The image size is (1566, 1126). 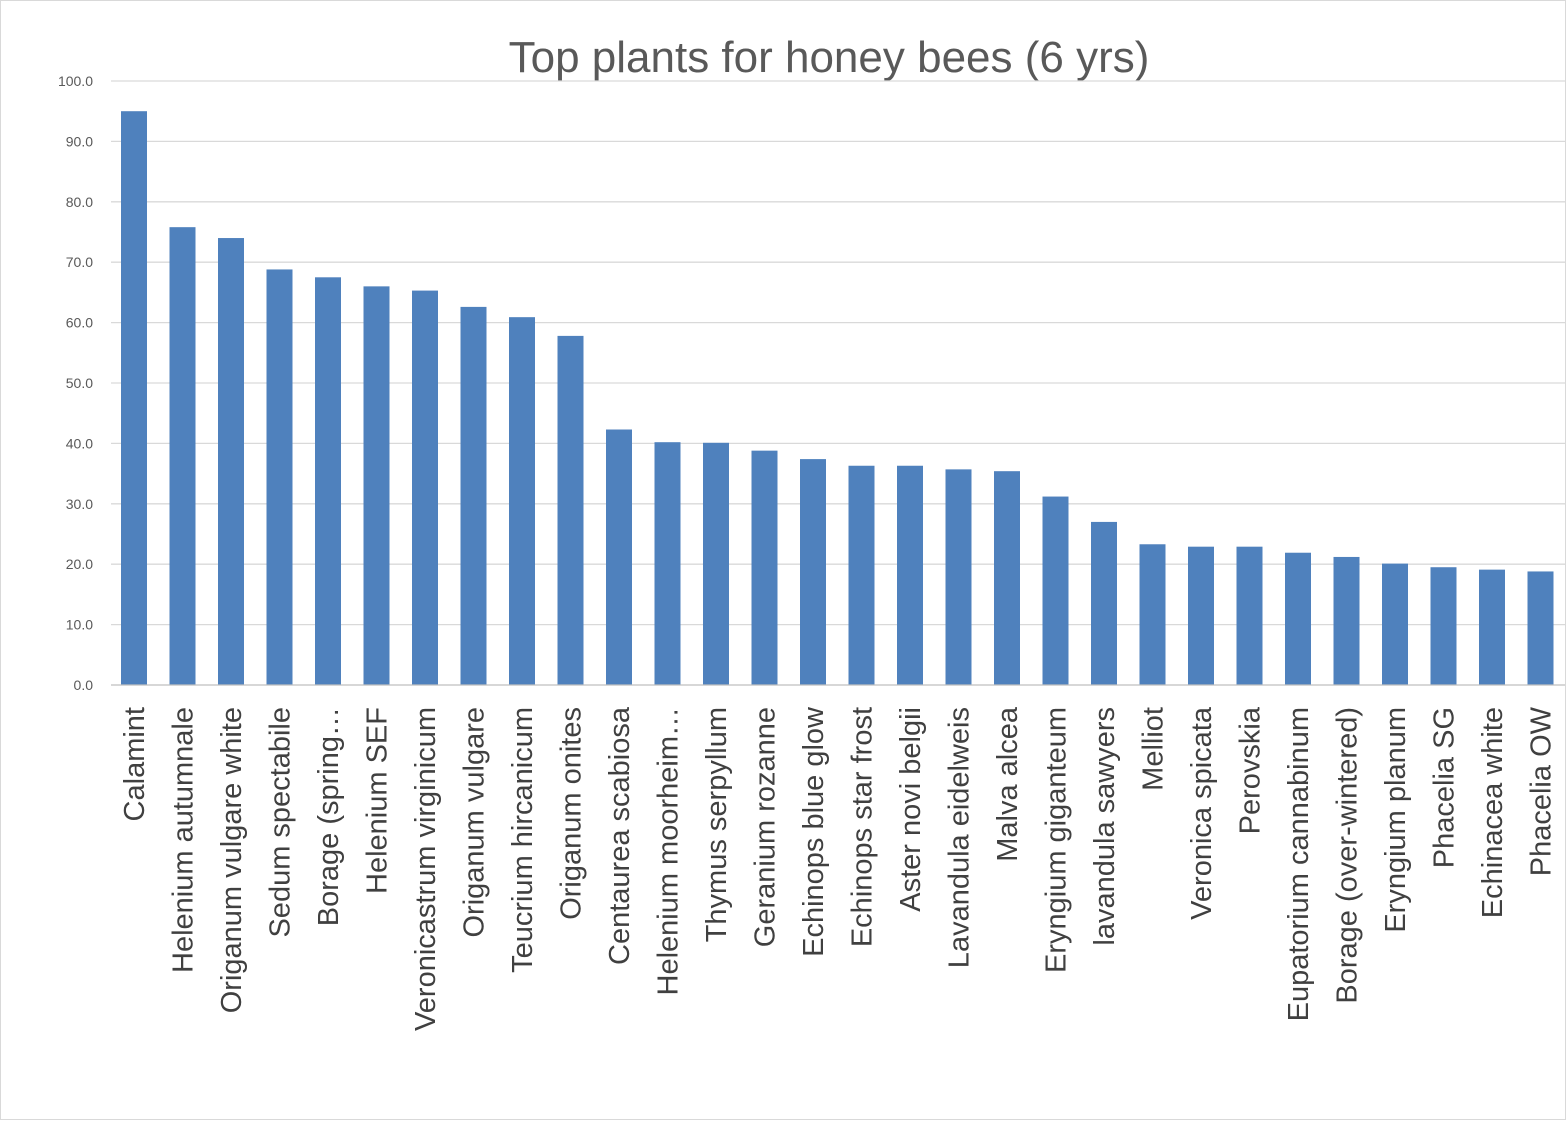 I want to click on x-category-label: Phacelia OW, so click(x=1542, y=791).